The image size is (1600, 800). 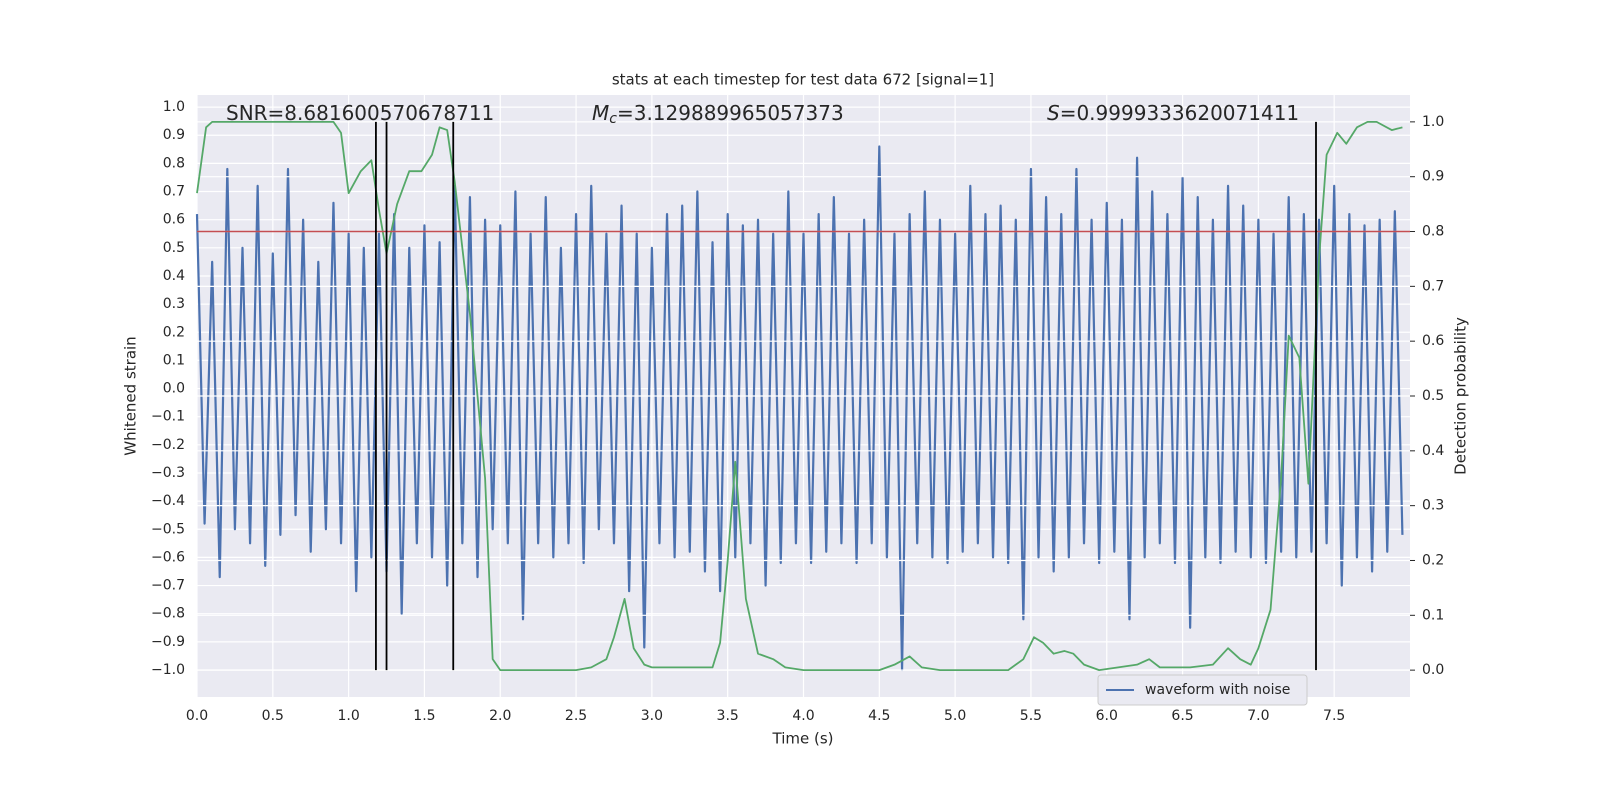 What do you see at coordinates (174, 220) in the screenshot?
I see `y-tick-label: 0.6` at bounding box center [174, 220].